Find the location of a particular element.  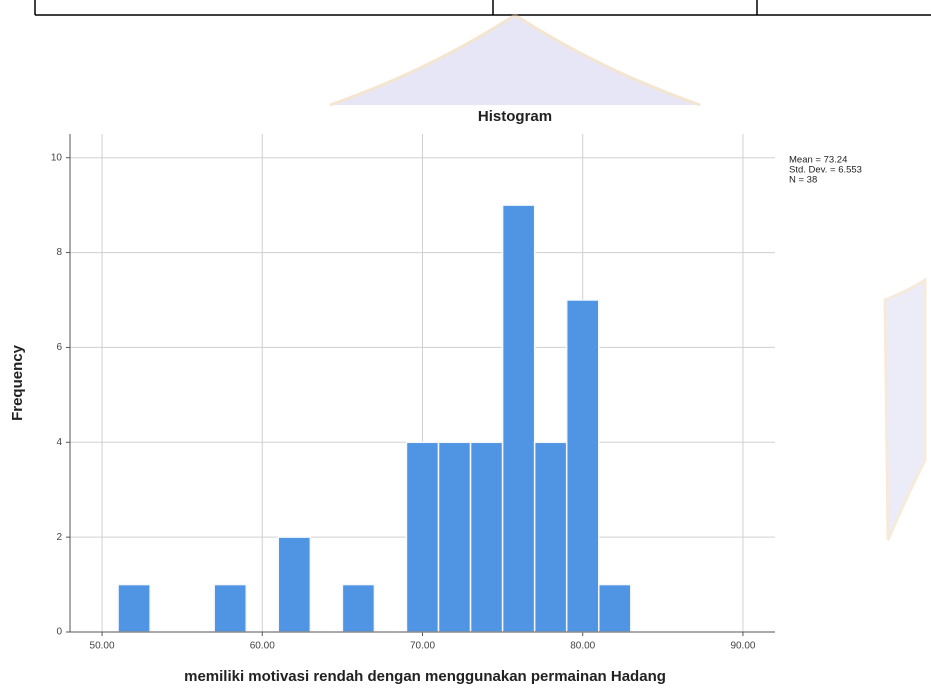

x-tick-label: 70.00 is located at coordinates (422, 646).